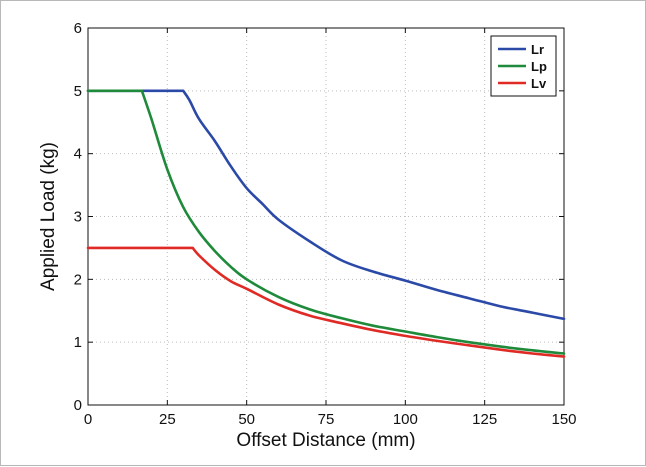 The image size is (646, 467). Describe the element at coordinates (48, 216) in the screenshot. I see `y-axis-label: Applied Load (kg)` at that location.